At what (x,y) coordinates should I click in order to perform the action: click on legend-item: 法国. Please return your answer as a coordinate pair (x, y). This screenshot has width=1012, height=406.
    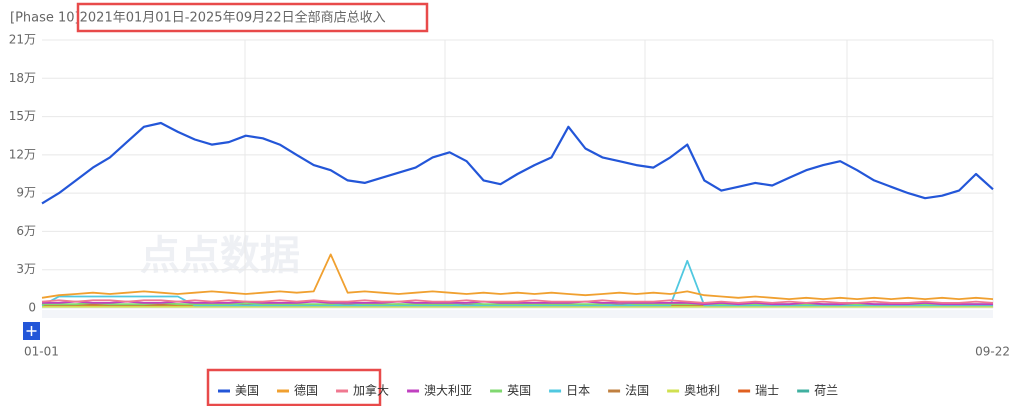
    Looking at the image, I should click on (628, 391).